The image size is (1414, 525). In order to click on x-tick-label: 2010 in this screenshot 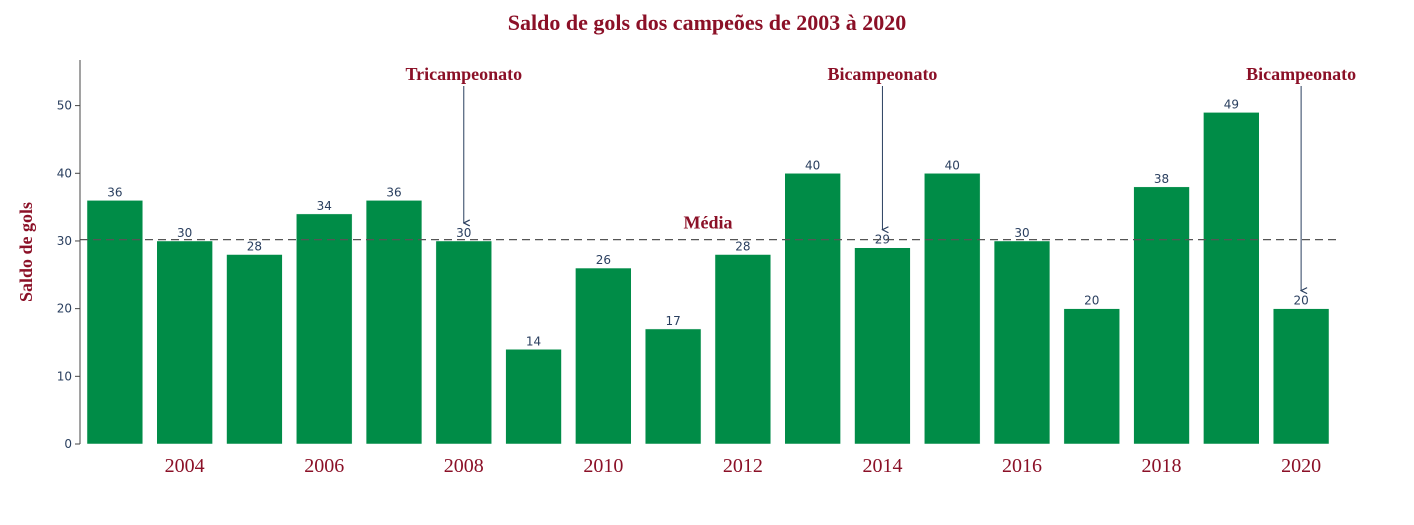, I will do `click(603, 466)`.